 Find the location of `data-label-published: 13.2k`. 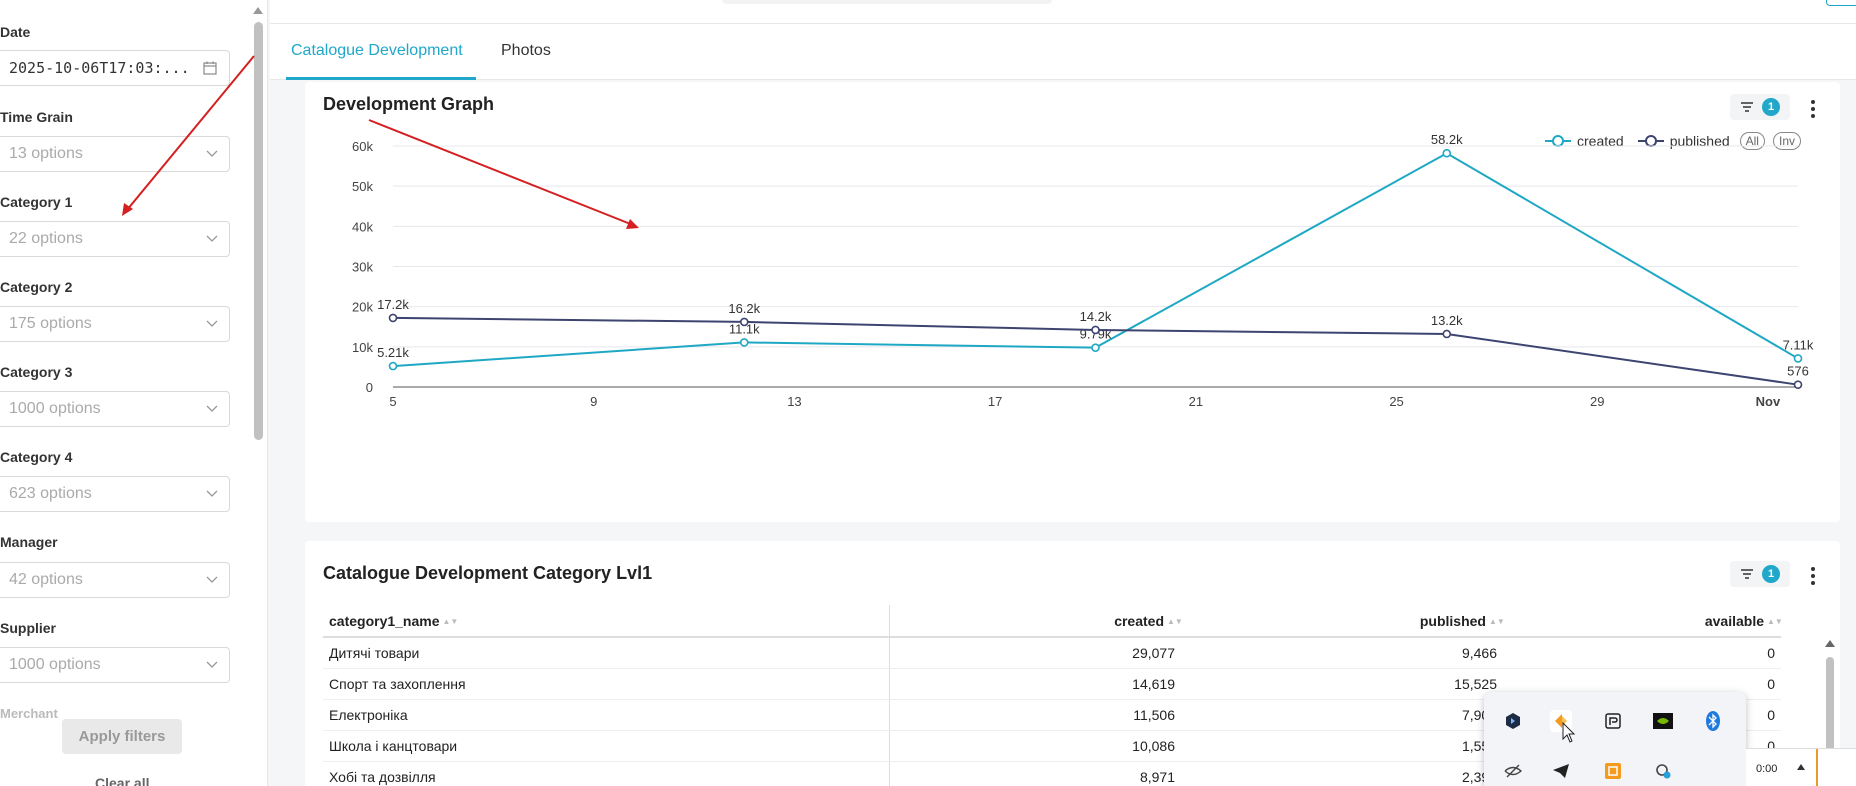

data-label-published: 13.2k is located at coordinates (1447, 320).